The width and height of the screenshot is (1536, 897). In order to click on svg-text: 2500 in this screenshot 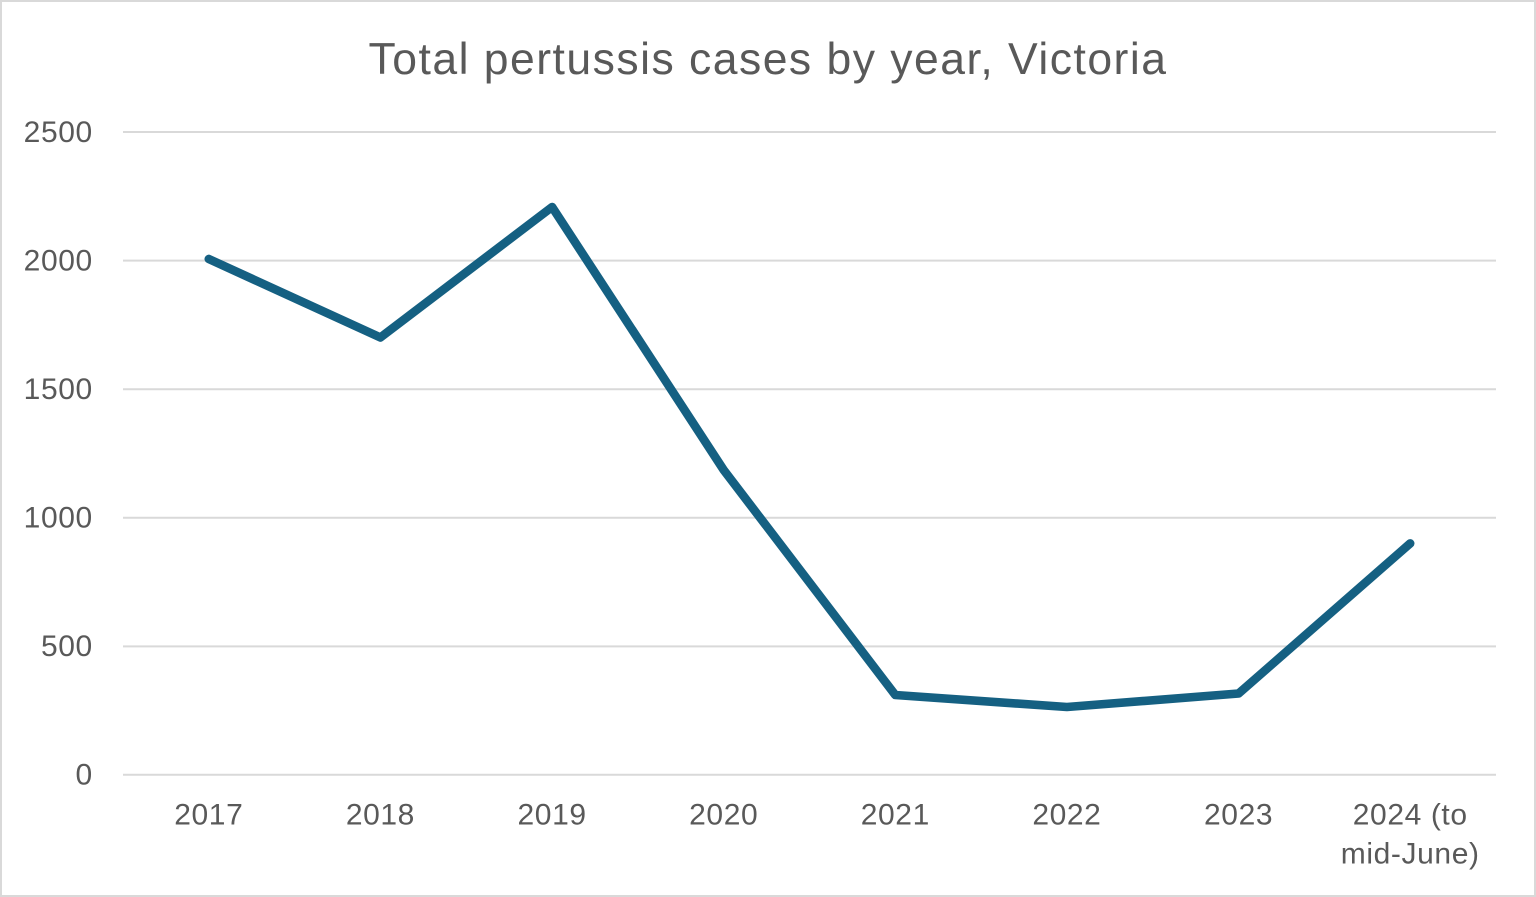, I will do `click(58, 132)`.